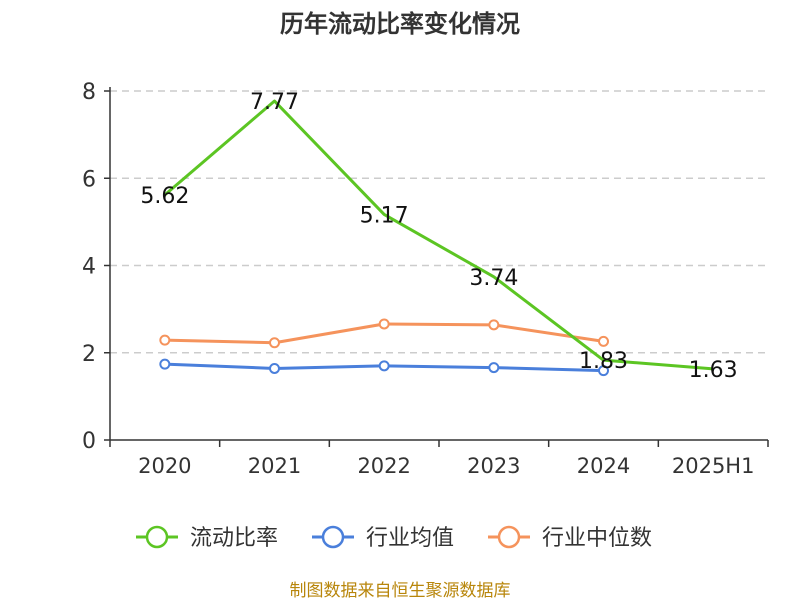  Describe the element at coordinates (89, 92) in the screenshot. I see `y-tick-label: 8` at that location.